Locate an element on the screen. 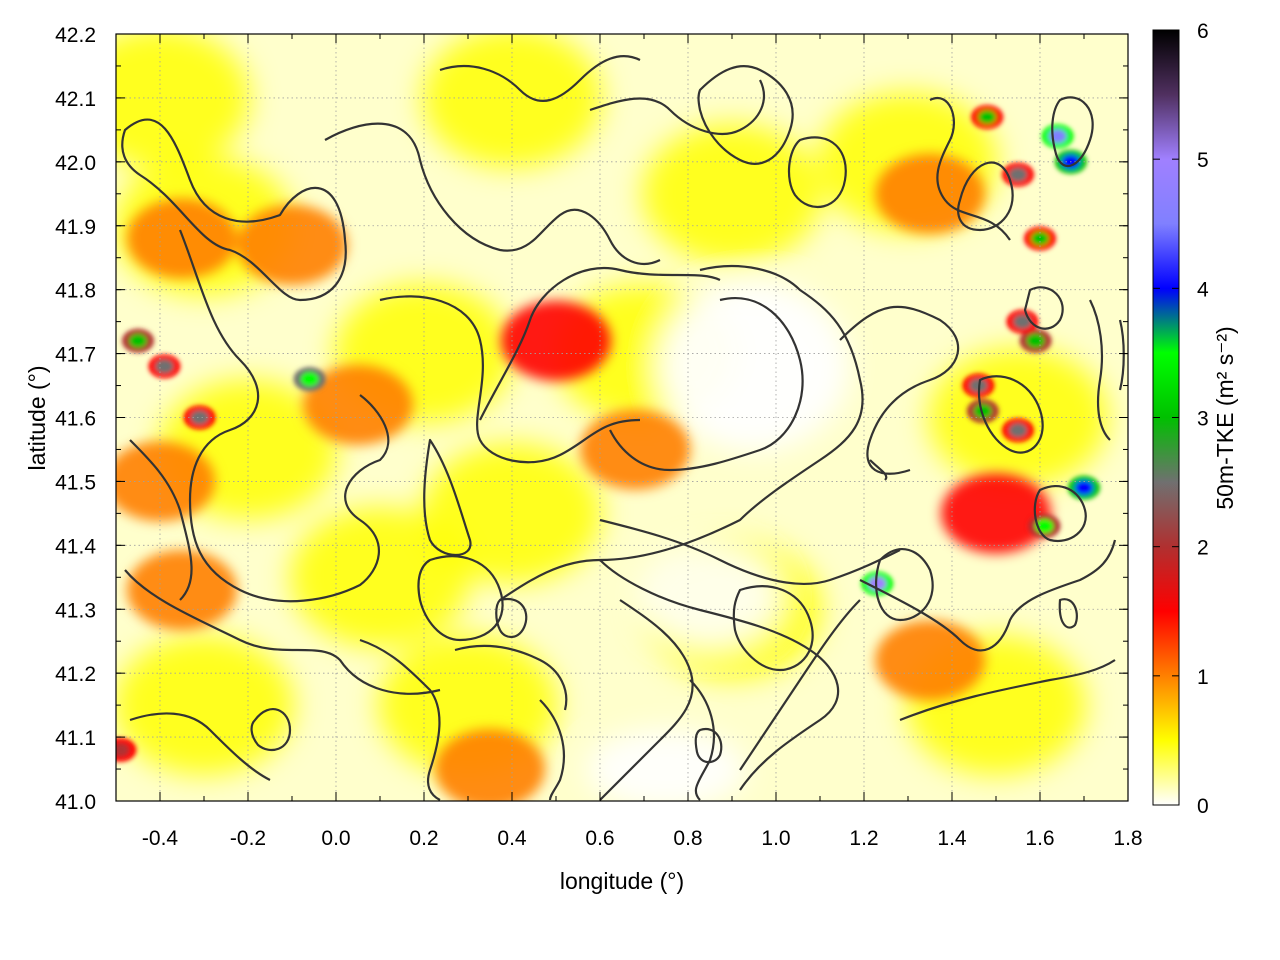 The height and width of the screenshot is (960, 1280). y-tick-label: 41.3 is located at coordinates (75, 610).